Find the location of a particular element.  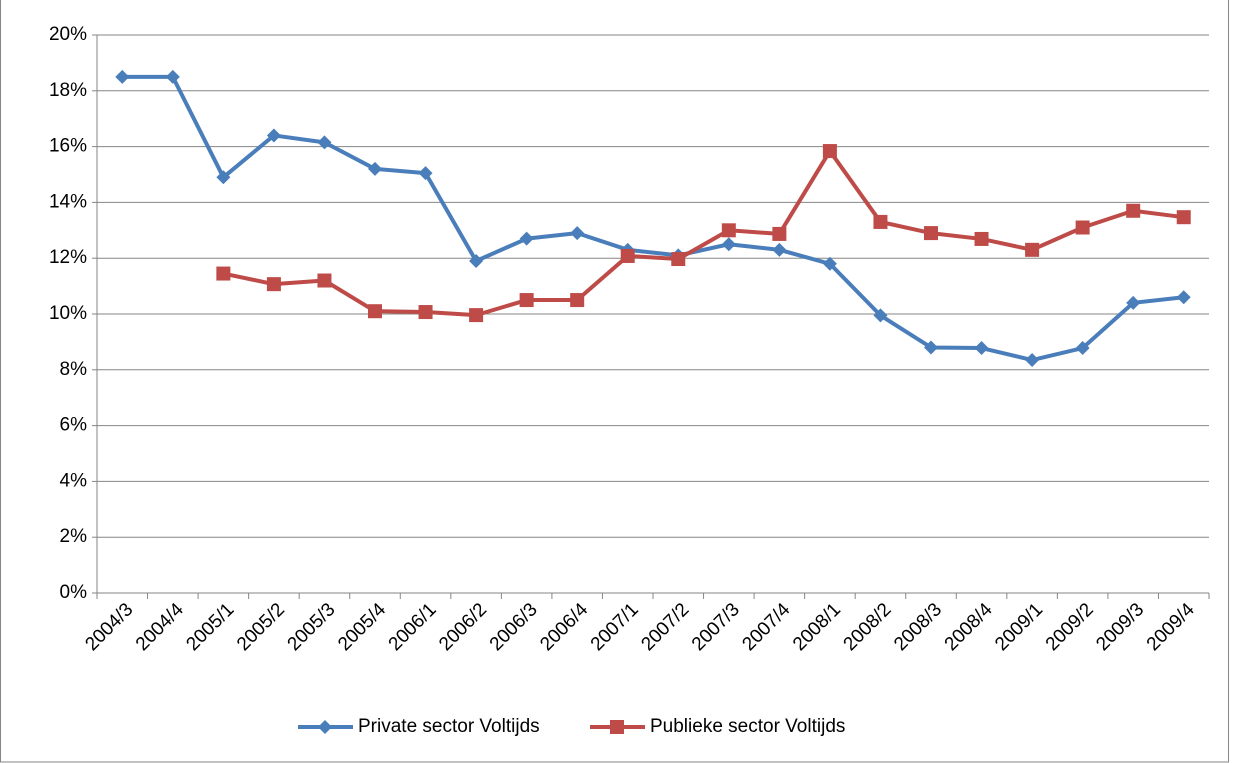

y-tick-label: 20% is located at coordinates (68, 34).